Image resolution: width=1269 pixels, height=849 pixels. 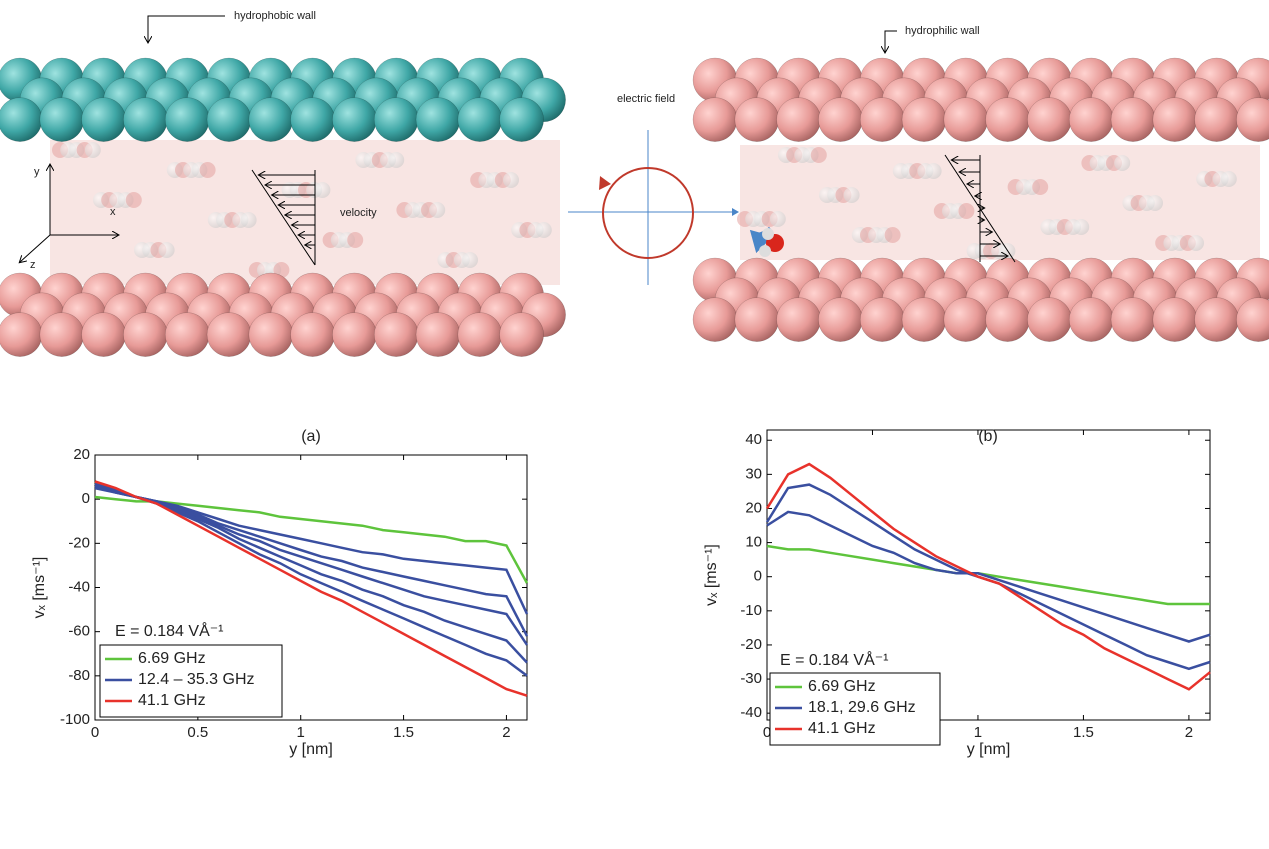 What do you see at coordinates (275, 16) in the screenshot?
I see `wall-label: hydrophobic wall` at bounding box center [275, 16].